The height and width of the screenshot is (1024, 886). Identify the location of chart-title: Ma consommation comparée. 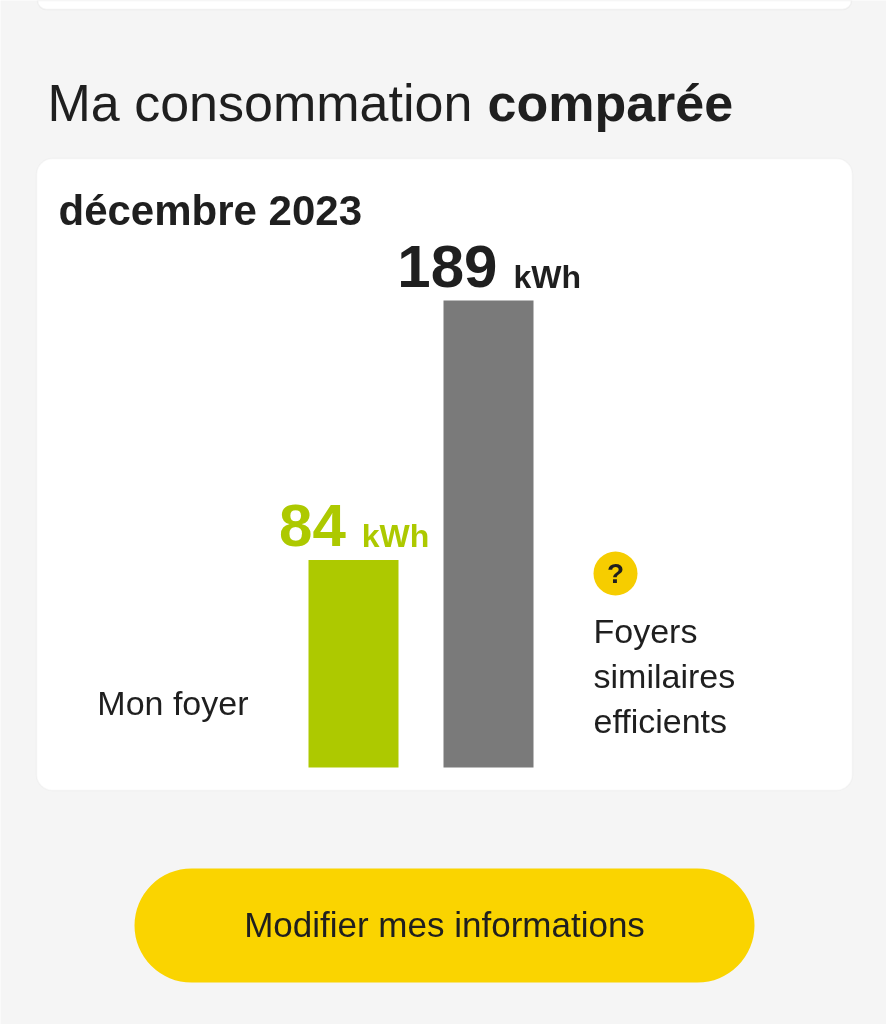
(390, 103).